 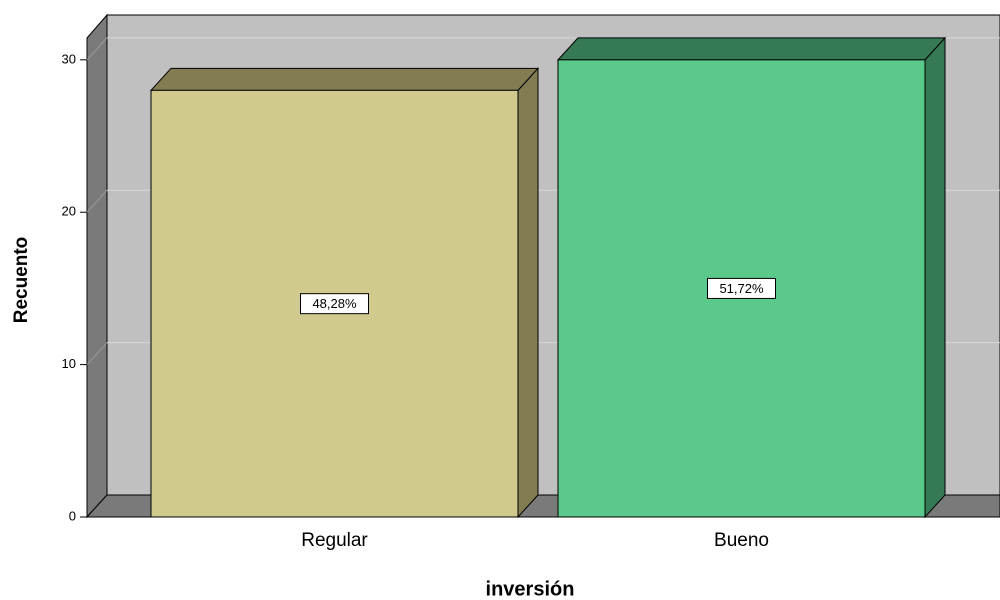 What do you see at coordinates (97, 266) in the screenshot?
I see `left-wall` at bounding box center [97, 266].